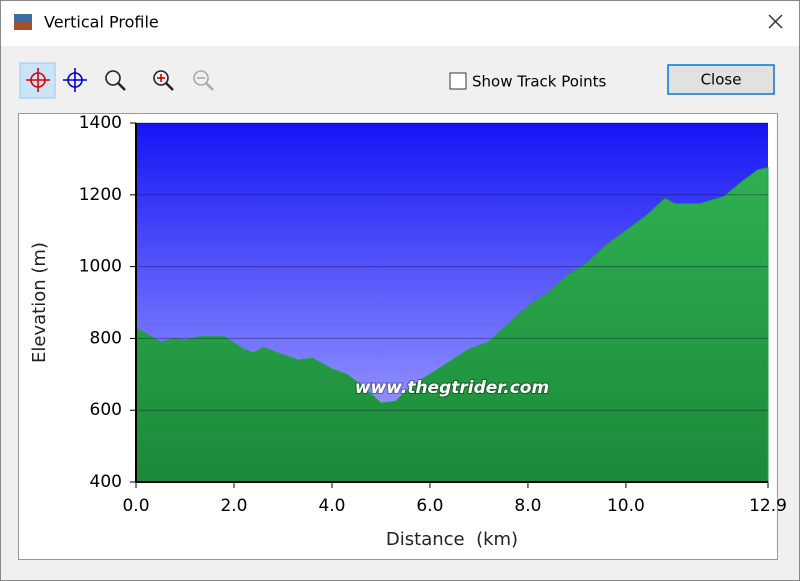  Describe the element at coordinates (233, 506) in the screenshot. I see `x-tick-label: 2.0` at that location.